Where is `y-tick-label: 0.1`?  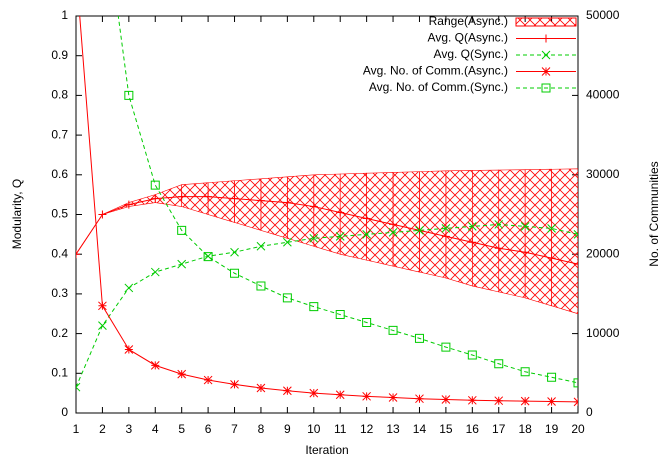
y-tick-label: 0.1 is located at coordinates (59, 372).